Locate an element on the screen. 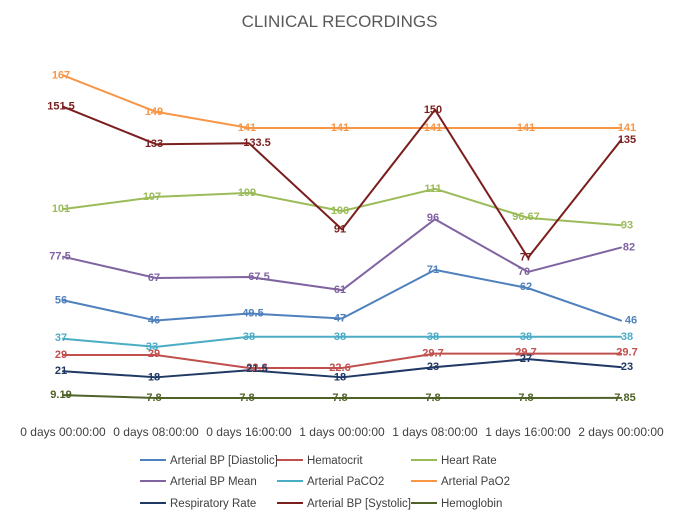  legend-label-heart-rate: Heart Rate is located at coordinates (469, 461).